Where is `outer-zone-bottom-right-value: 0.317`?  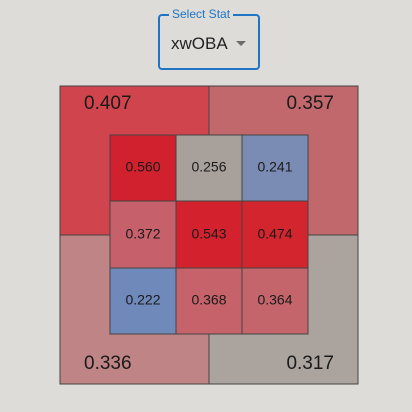
outer-zone-bottom-right-value: 0.317 is located at coordinates (310, 363).